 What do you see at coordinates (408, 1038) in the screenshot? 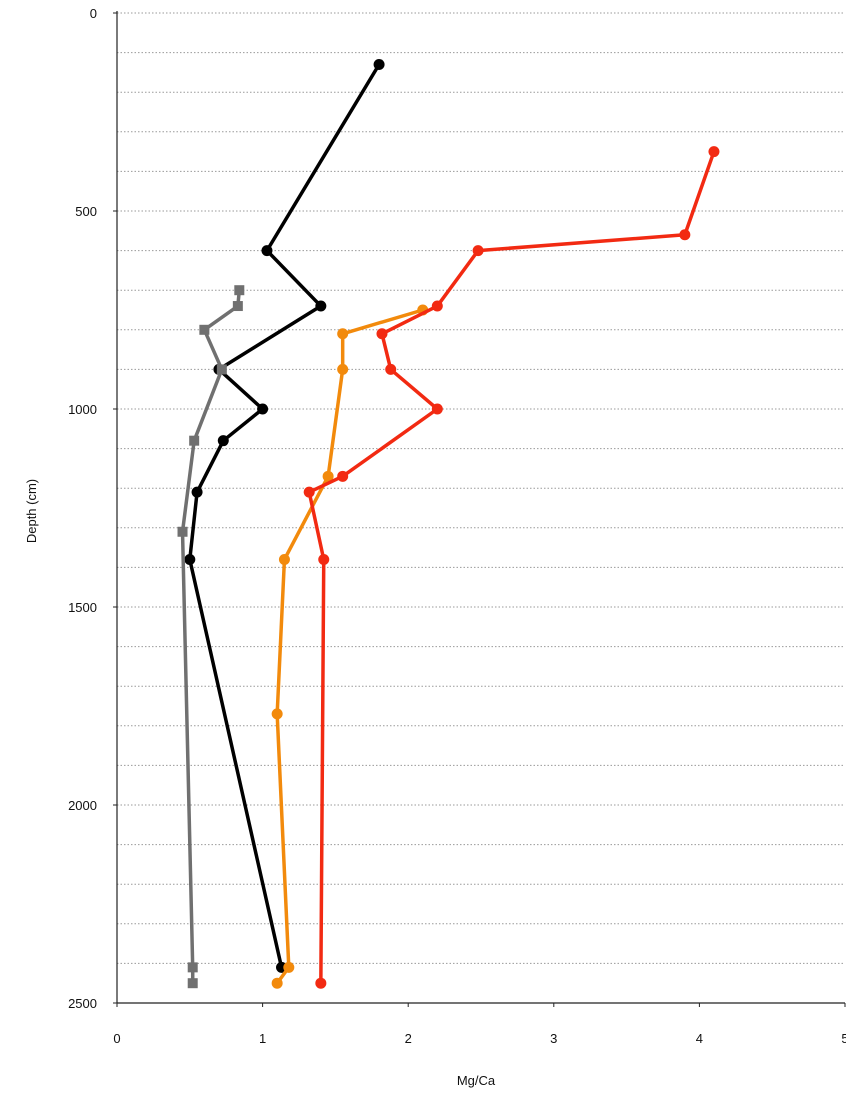
I see `x-tick-label: 2` at bounding box center [408, 1038].